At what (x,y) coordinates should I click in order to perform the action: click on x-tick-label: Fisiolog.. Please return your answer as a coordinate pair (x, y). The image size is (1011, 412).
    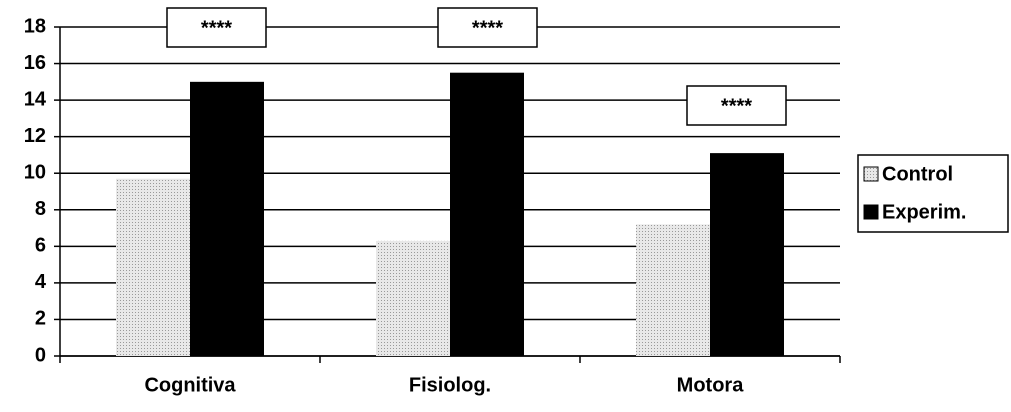
    Looking at the image, I should click on (450, 385).